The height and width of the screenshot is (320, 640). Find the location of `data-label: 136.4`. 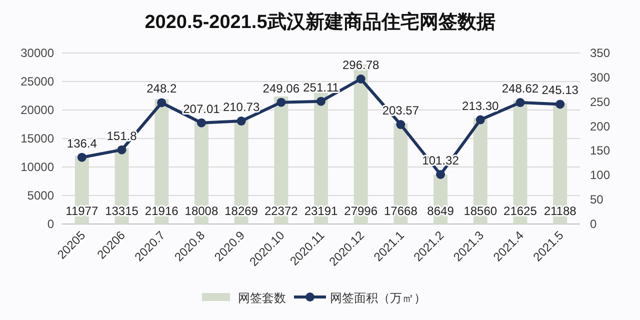

data-label: 136.4 is located at coordinates (82, 143).